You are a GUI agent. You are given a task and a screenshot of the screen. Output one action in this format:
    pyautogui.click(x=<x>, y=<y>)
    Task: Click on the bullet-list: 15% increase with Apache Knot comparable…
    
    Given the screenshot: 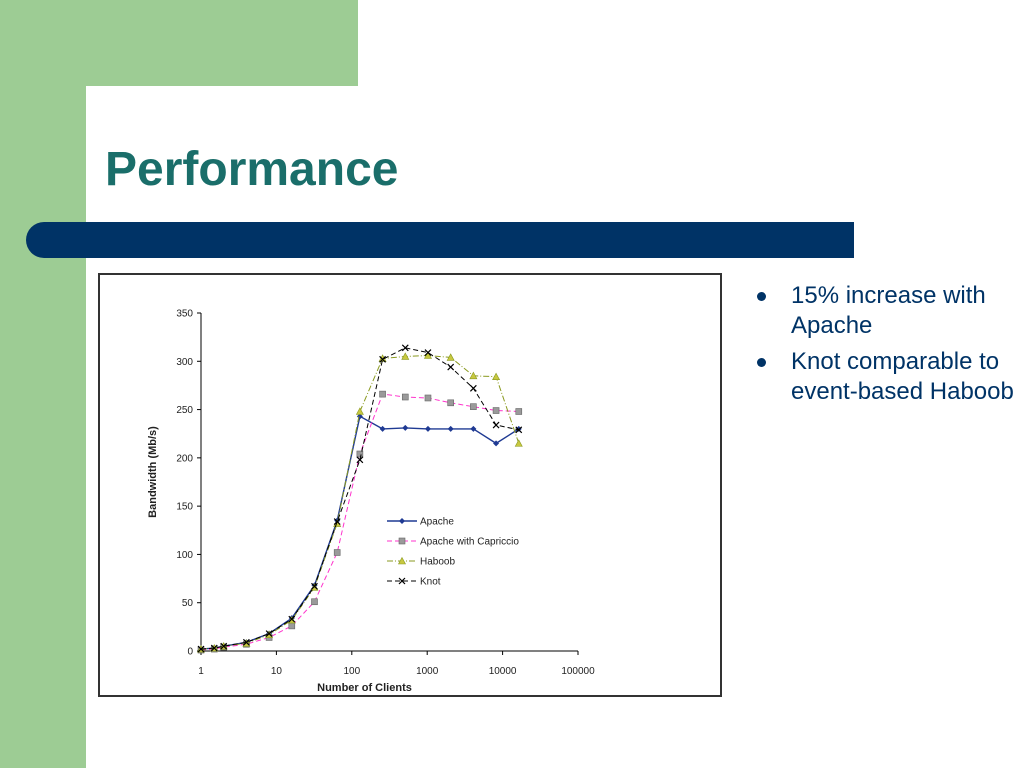 What is the action you would take?
    pyautogui.click(x=886, y=347)
    